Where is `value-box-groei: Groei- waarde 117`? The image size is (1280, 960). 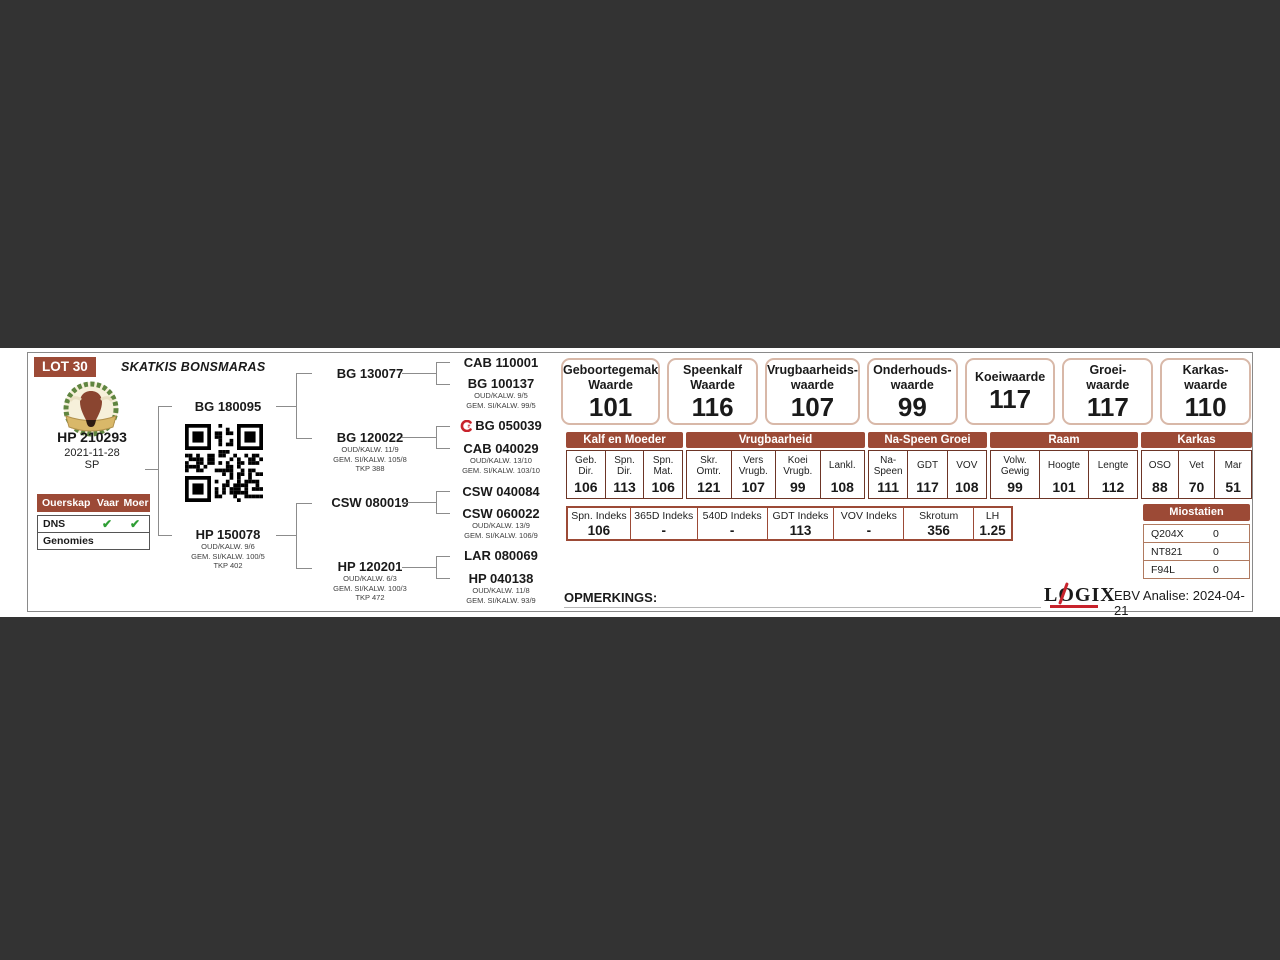 value-box-groei: Groei- waarde 117 is located at coordinates (1108, 391).